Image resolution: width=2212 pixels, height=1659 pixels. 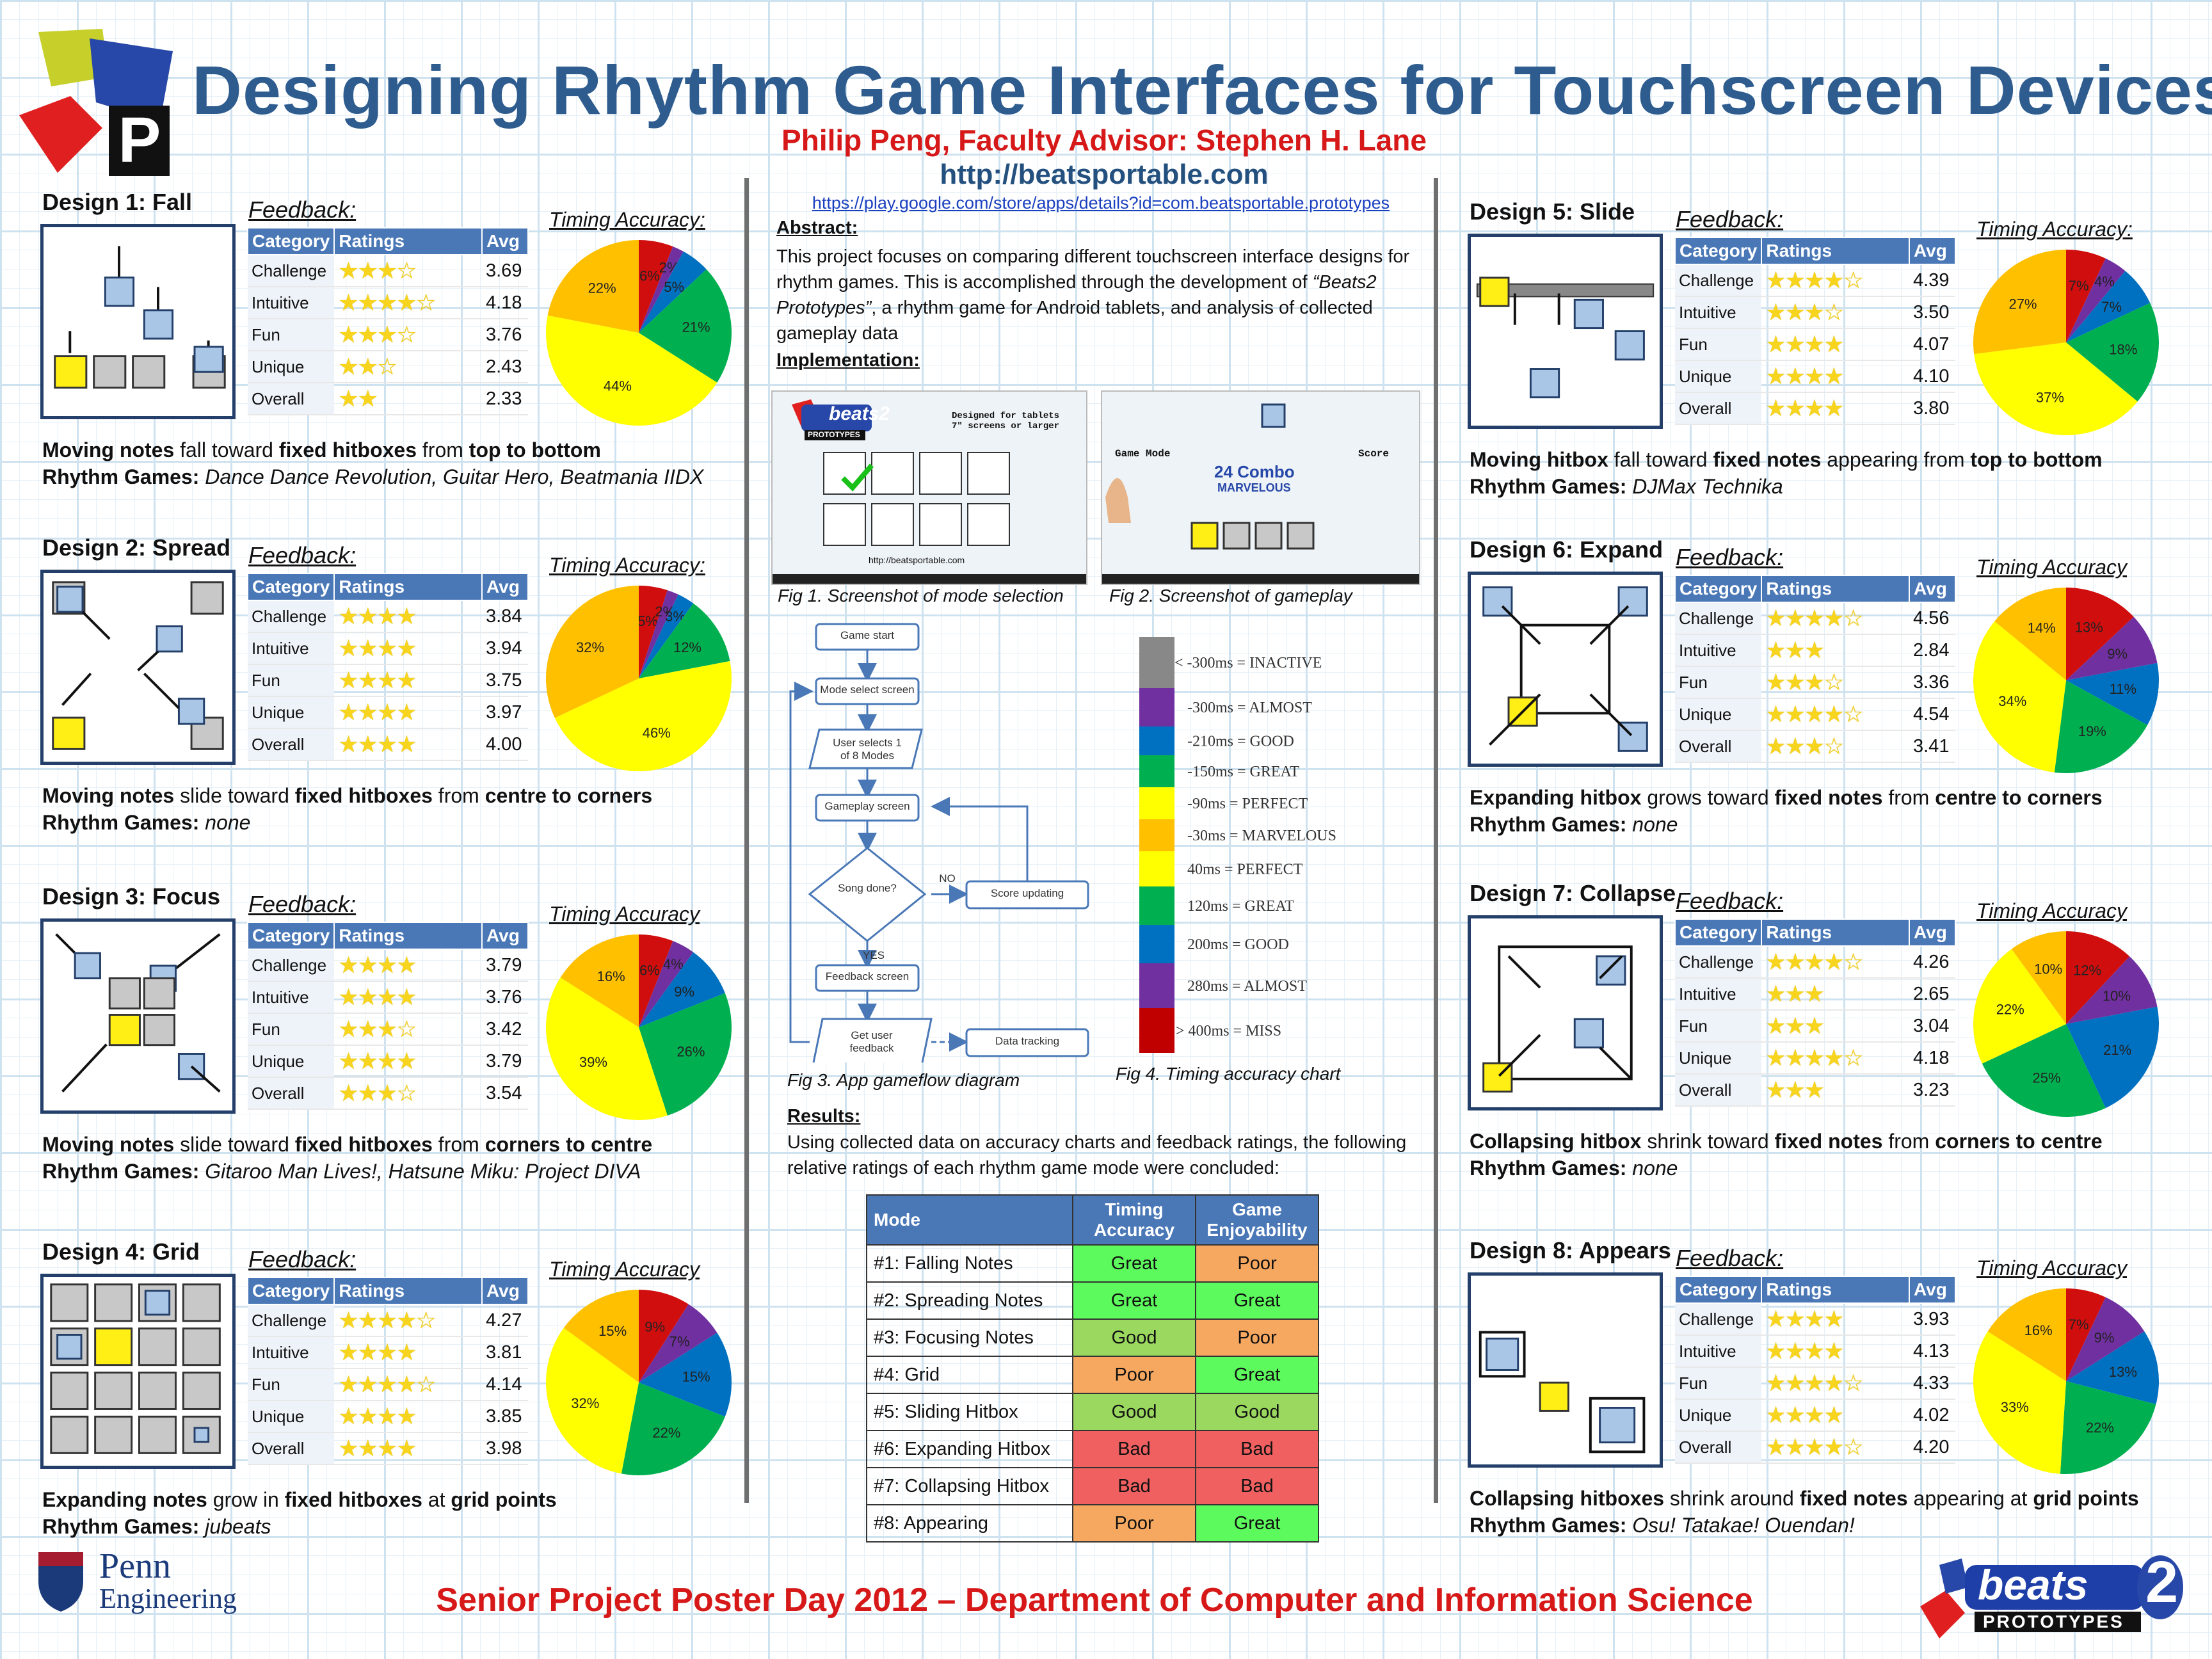 I want to click on results-row: #2: Spreading Notes Great Great, so click(x=1092, y=1300).